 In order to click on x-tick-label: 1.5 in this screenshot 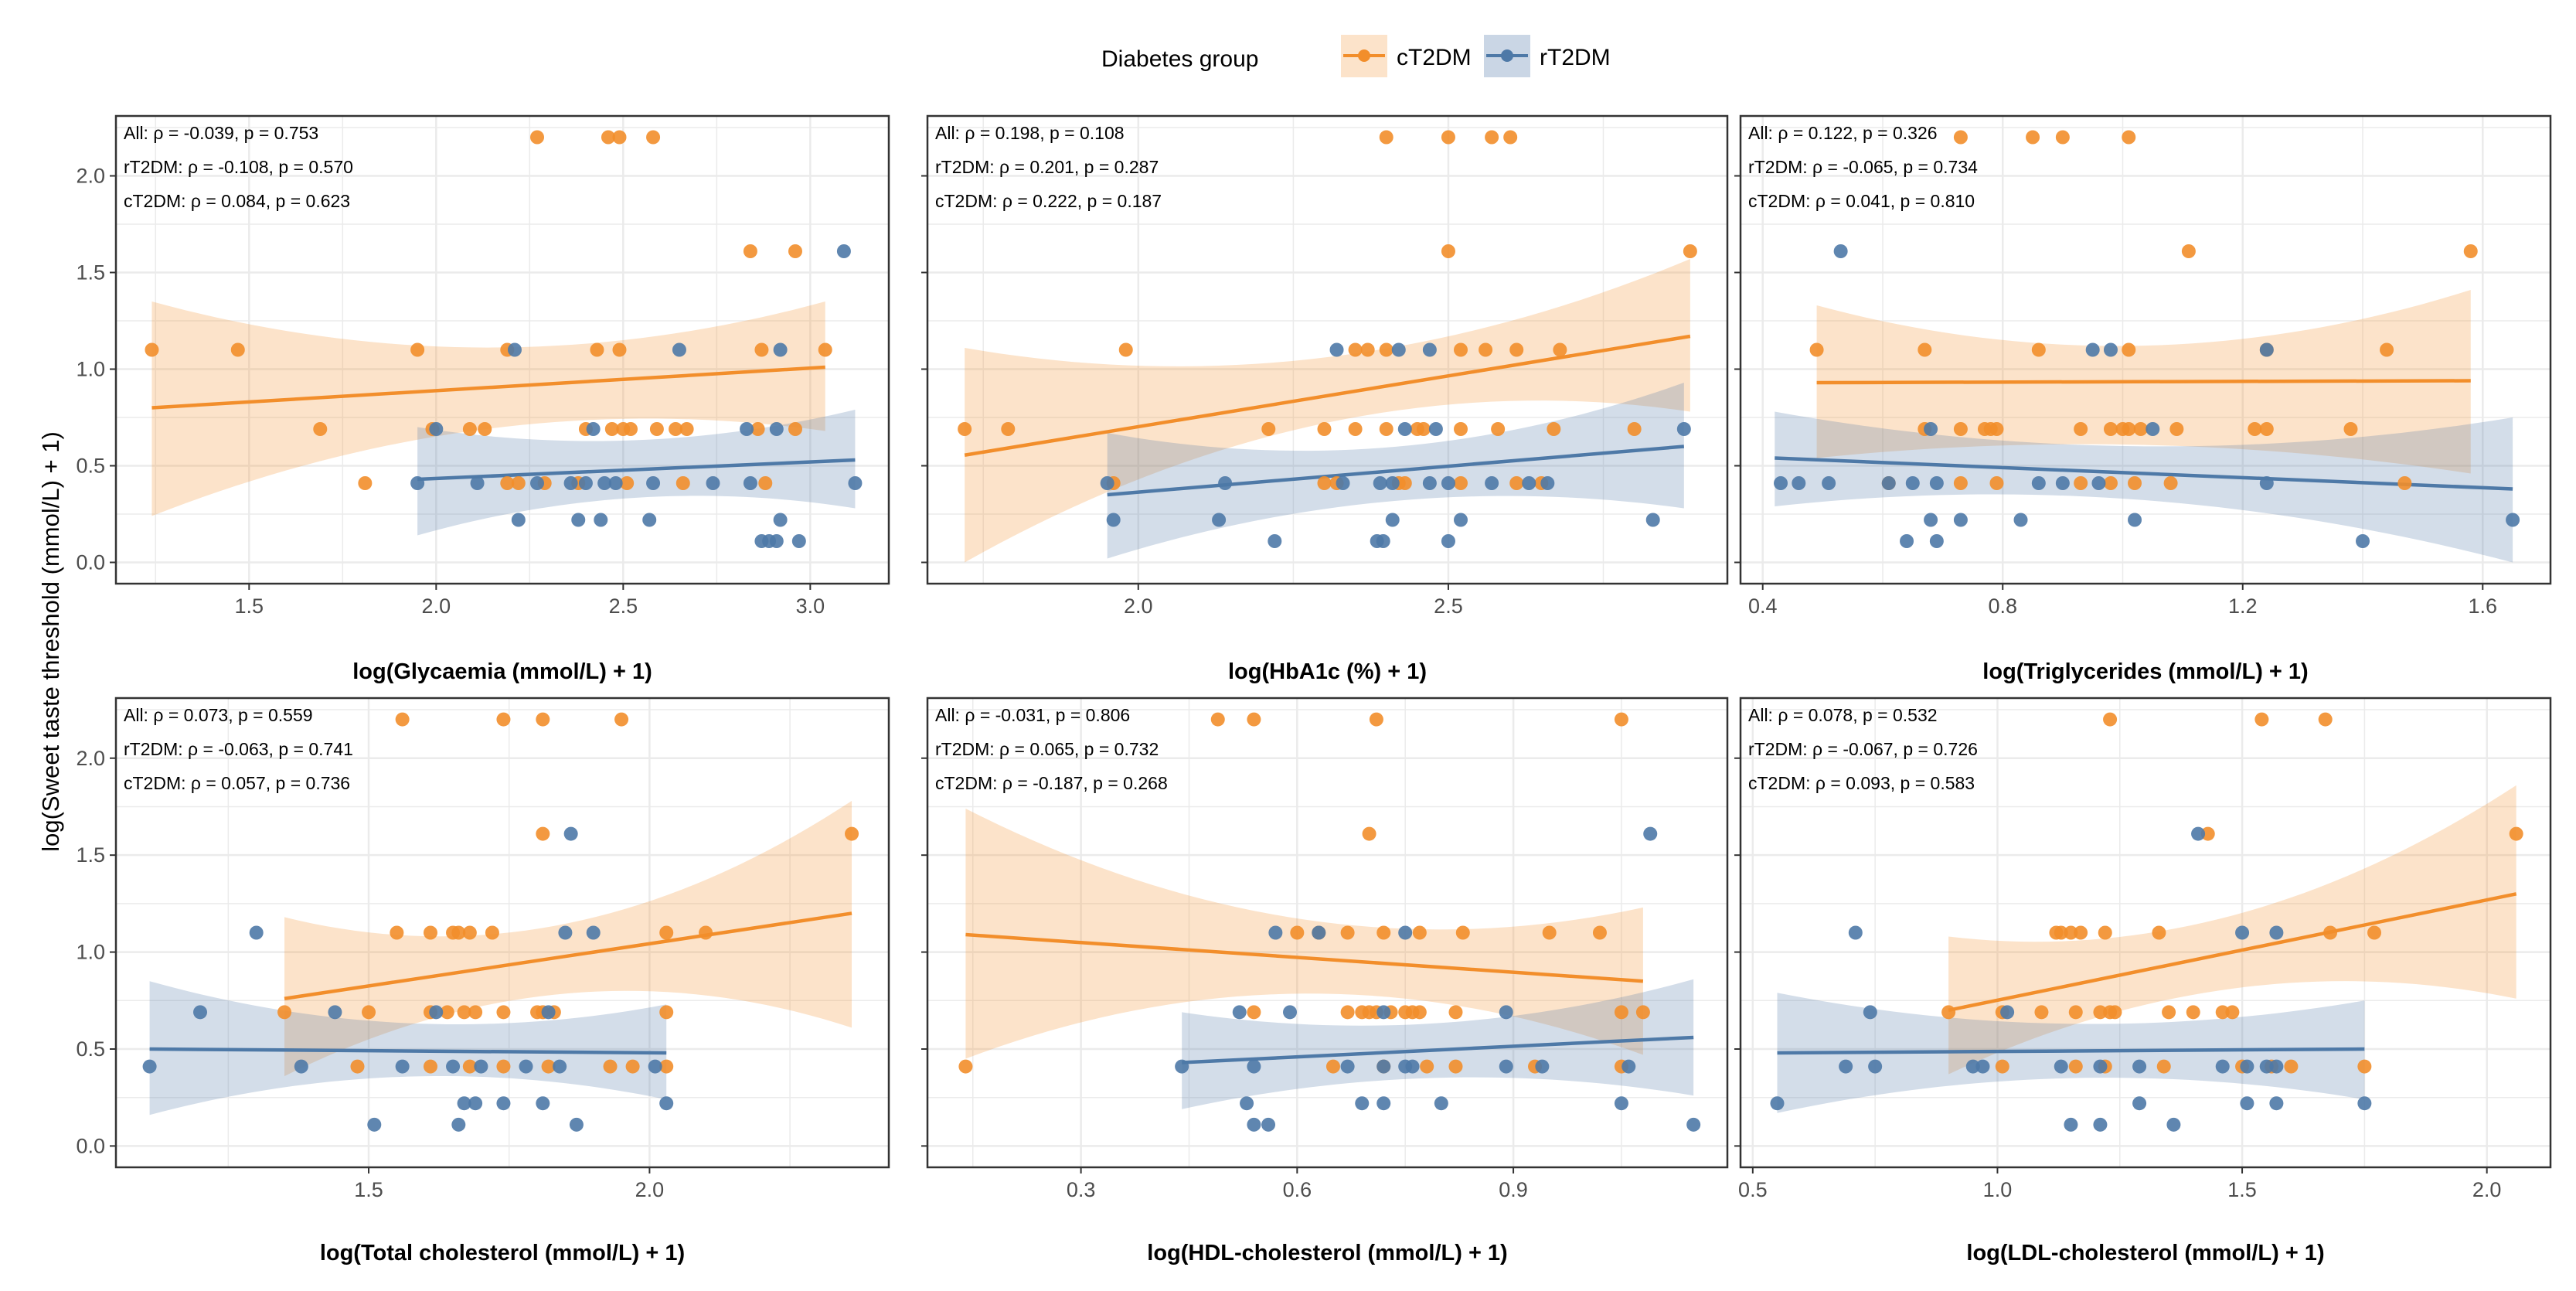, I will do `click(368, 1189)`.